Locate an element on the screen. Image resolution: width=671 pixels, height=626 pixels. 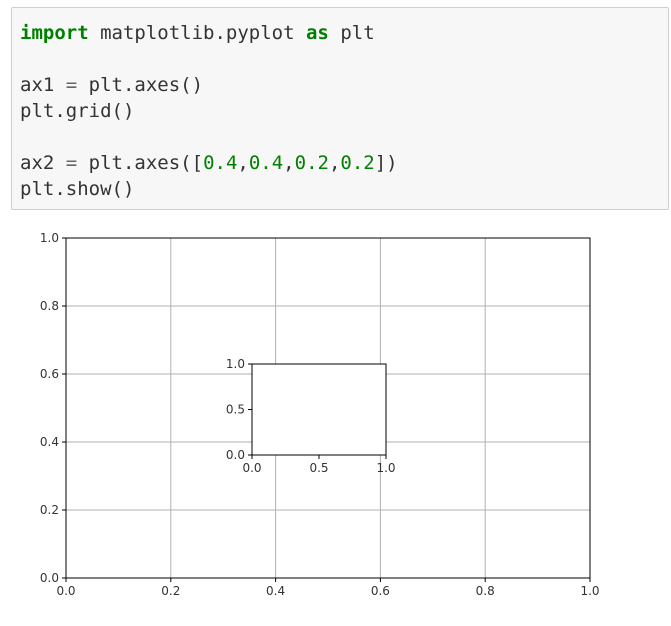
code-line: plt.grid() is located at coordinates (77, 111).